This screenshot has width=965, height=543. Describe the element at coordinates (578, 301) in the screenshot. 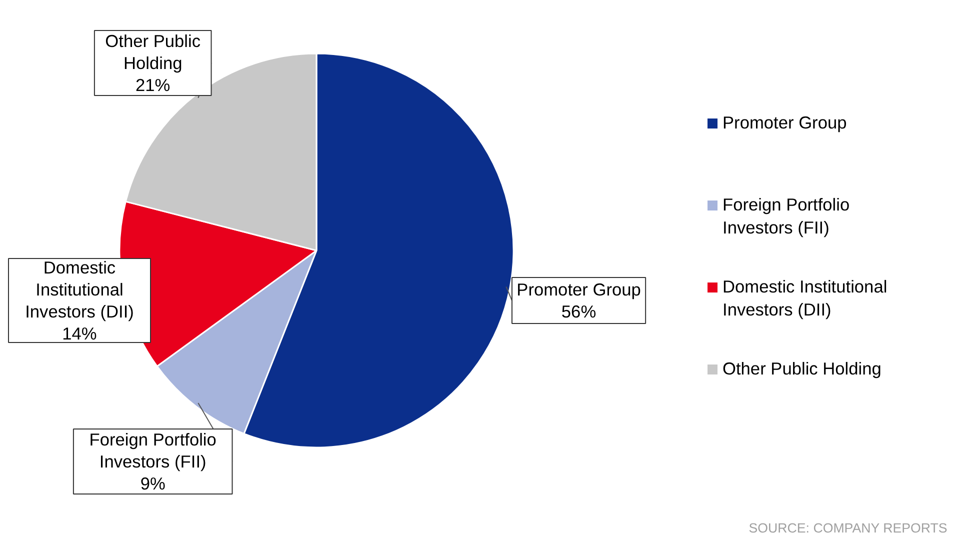

I see `data-label: Promoter Group 56%` at that location.